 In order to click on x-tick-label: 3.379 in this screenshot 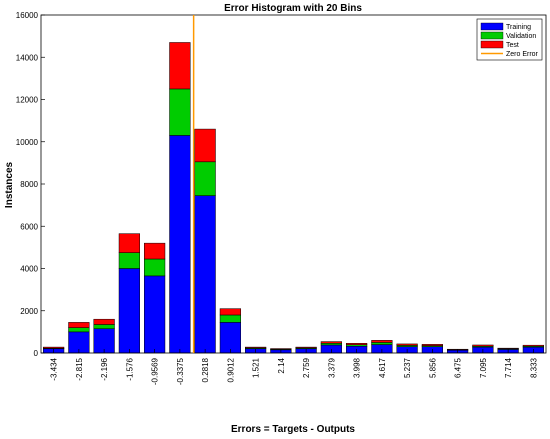, I will do `click(331, 367)`.